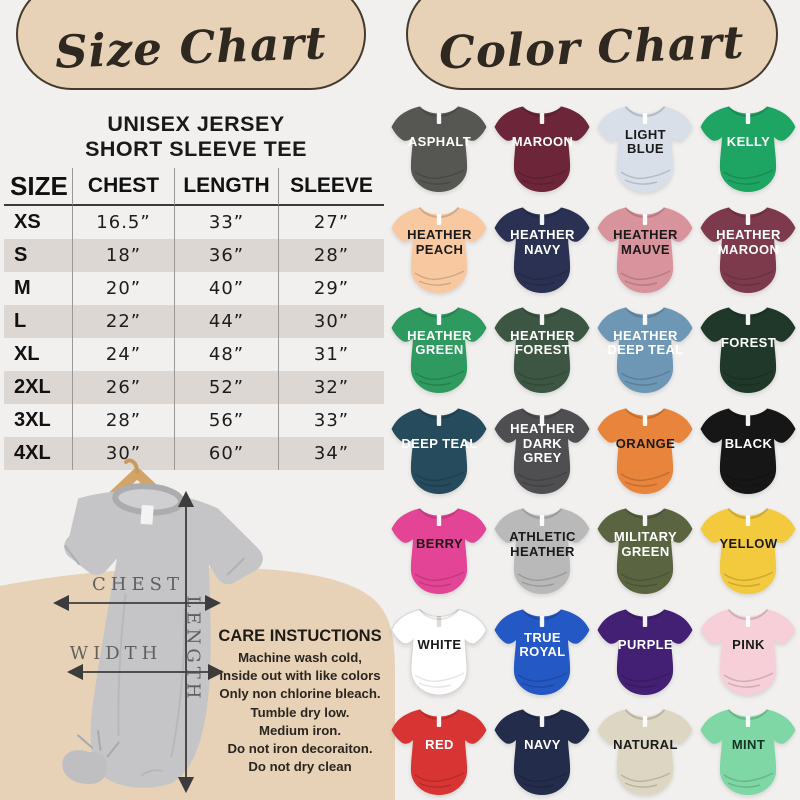  What do you see at coordinates (123, 387) in the screenshot?
I see `size-table-cell: 26”` at bounding box center [123, 387].